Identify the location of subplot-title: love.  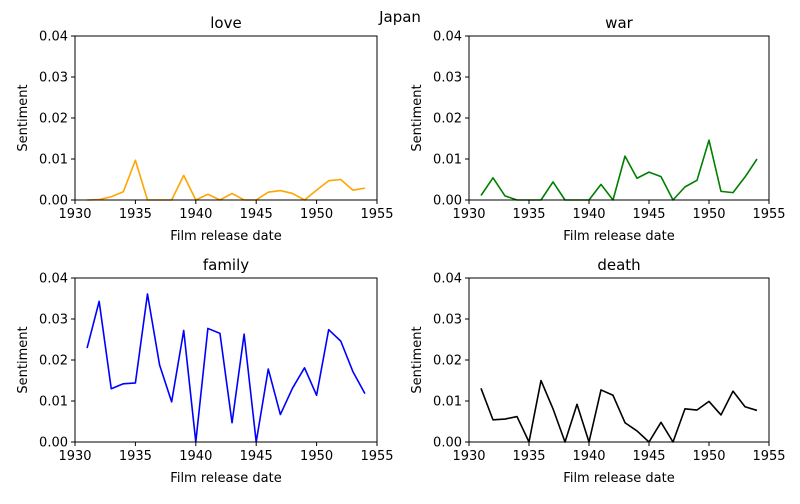
(225, 23).